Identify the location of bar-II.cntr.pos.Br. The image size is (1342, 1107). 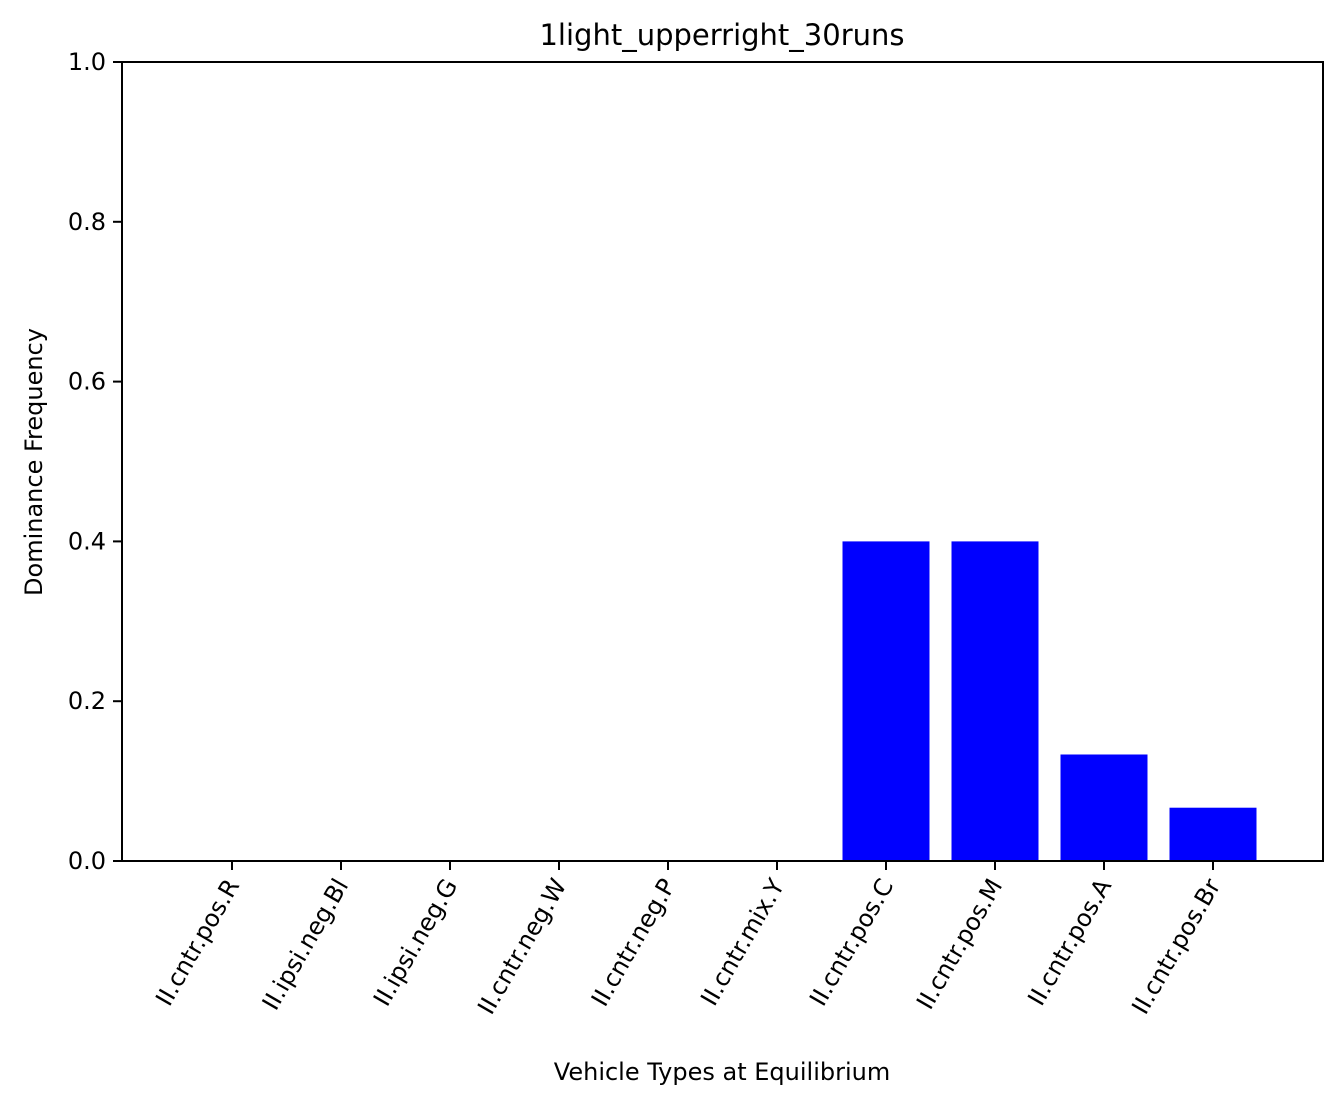
(1213, 834).